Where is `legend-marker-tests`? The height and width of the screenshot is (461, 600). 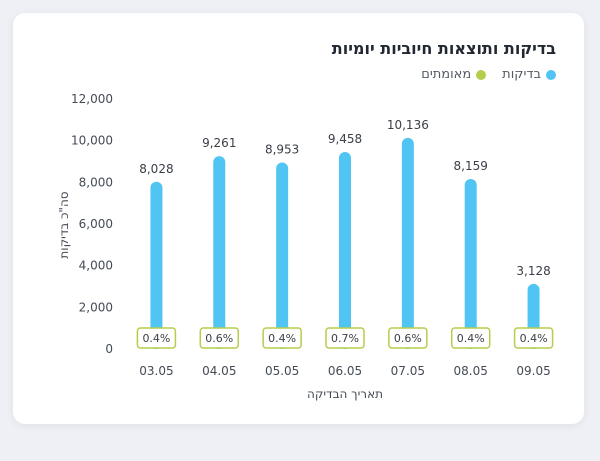
legend-marker-tests is located at coordinates (551, 74).